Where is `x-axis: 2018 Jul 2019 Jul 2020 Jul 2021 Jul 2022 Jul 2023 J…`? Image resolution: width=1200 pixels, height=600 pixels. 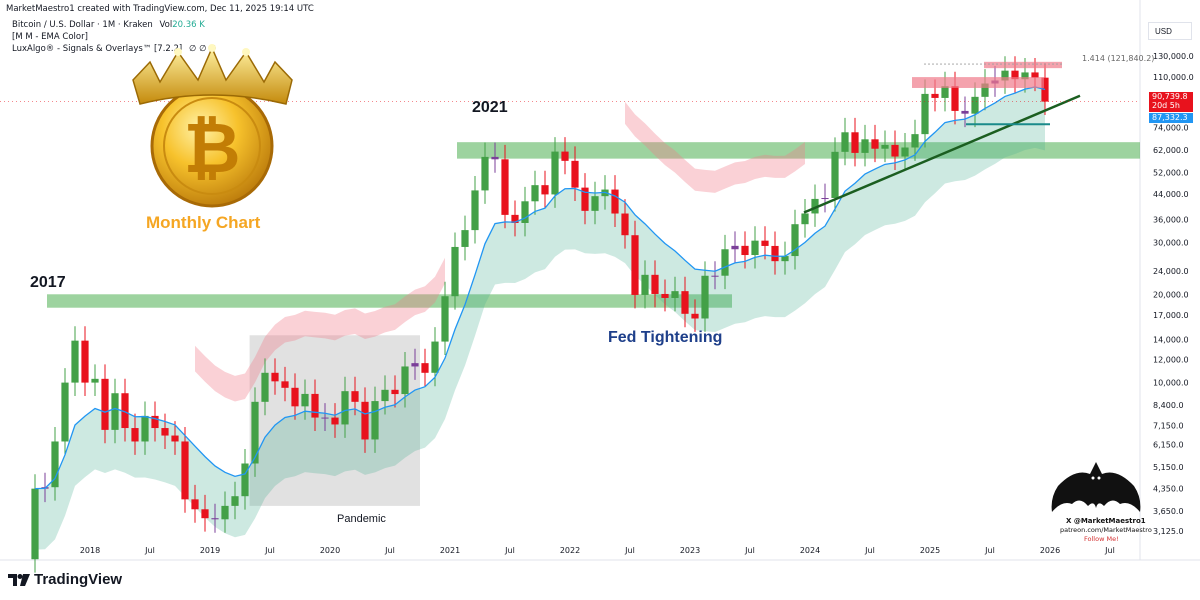 x-axis: 2018 Jul 2019 Jul 2020 Jul 2021 Jul 2022 Jul 2023 J… is located at coordinates (597, 550).